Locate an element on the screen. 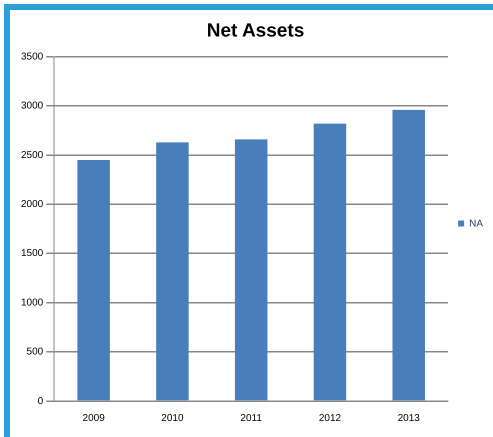 This screenshot has height=437, width=493. x-tick-label: 2012 is located at coordinates (330, 418).